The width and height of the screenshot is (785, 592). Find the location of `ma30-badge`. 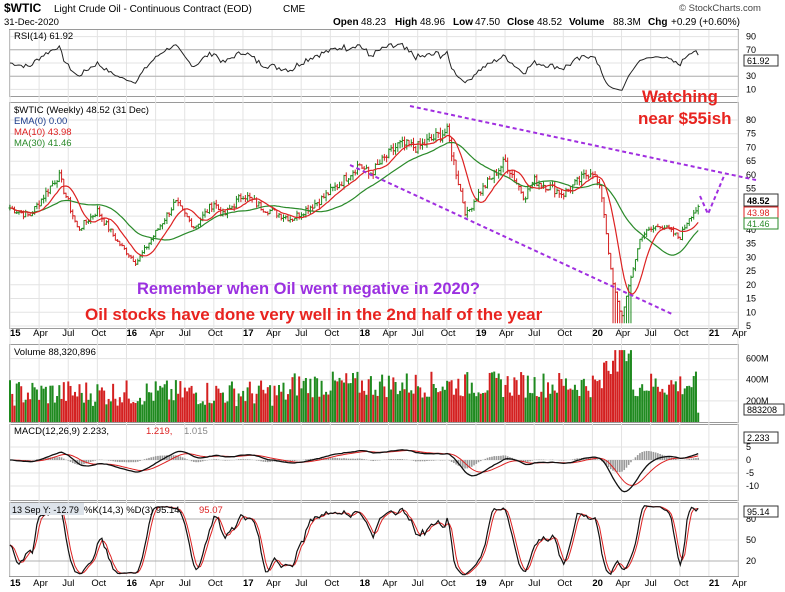

ma30-badge is located at coordinates (761, 223).